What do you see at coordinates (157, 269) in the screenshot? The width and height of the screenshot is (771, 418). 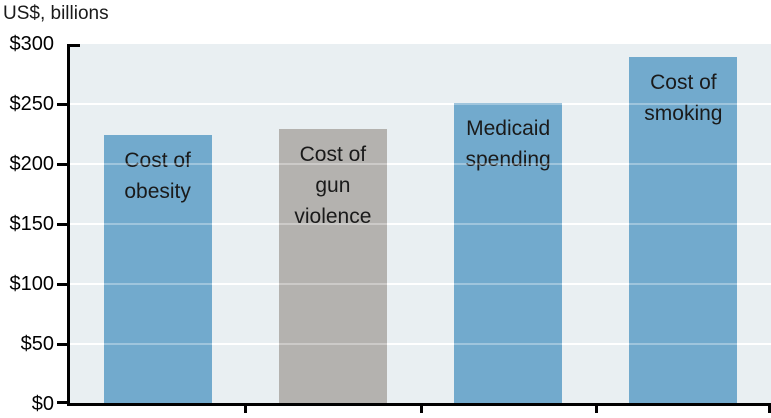 I see `bar-cost-of-obesity: Cost of obesity` at bounding box center [157, 269].